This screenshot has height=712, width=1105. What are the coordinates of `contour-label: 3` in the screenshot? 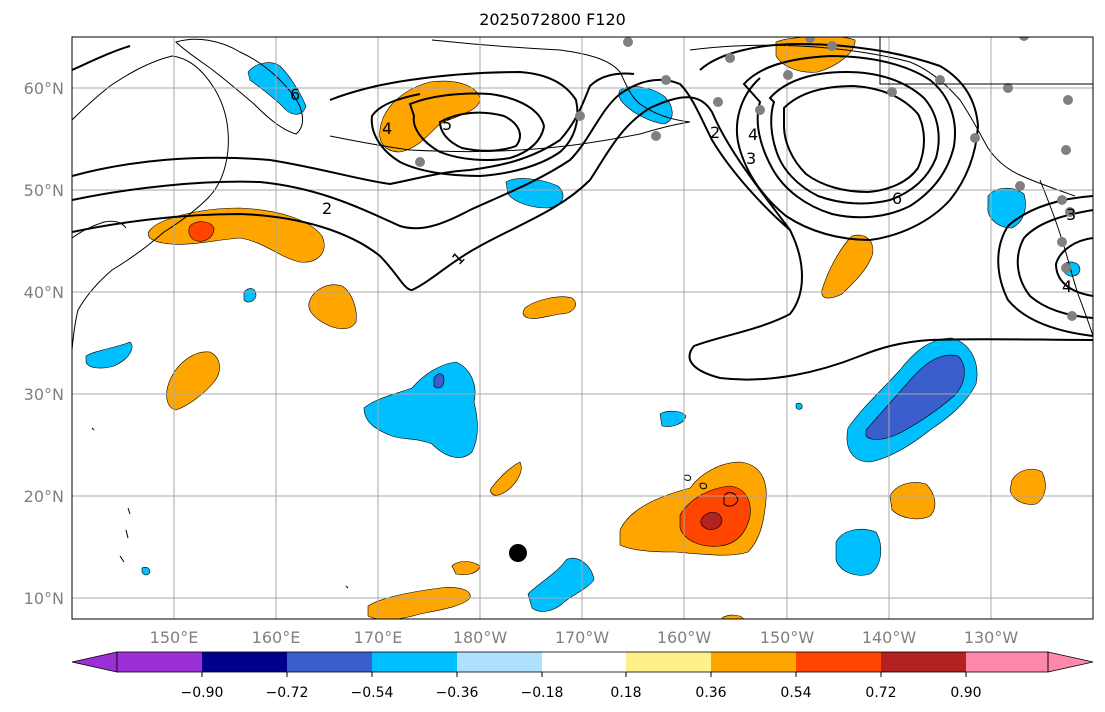 It's located at (1071, 214).